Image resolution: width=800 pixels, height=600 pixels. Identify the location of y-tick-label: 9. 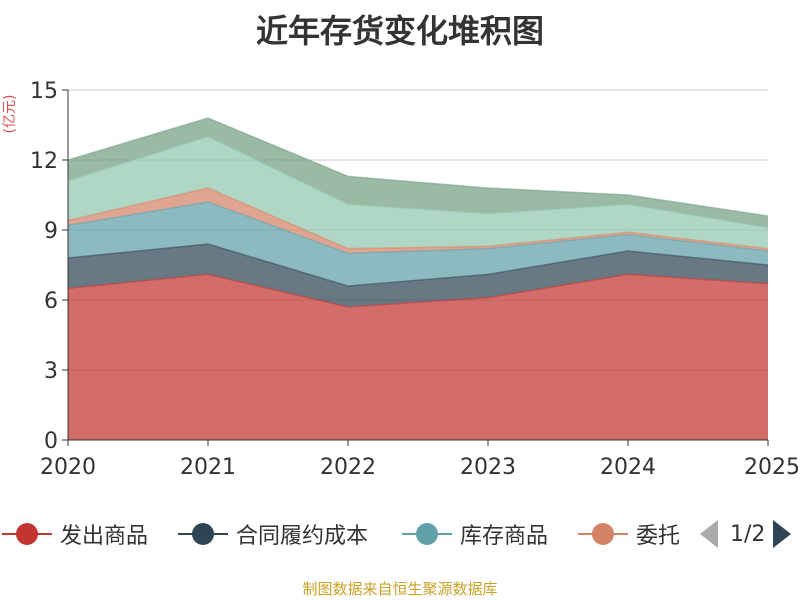
(51, 231).